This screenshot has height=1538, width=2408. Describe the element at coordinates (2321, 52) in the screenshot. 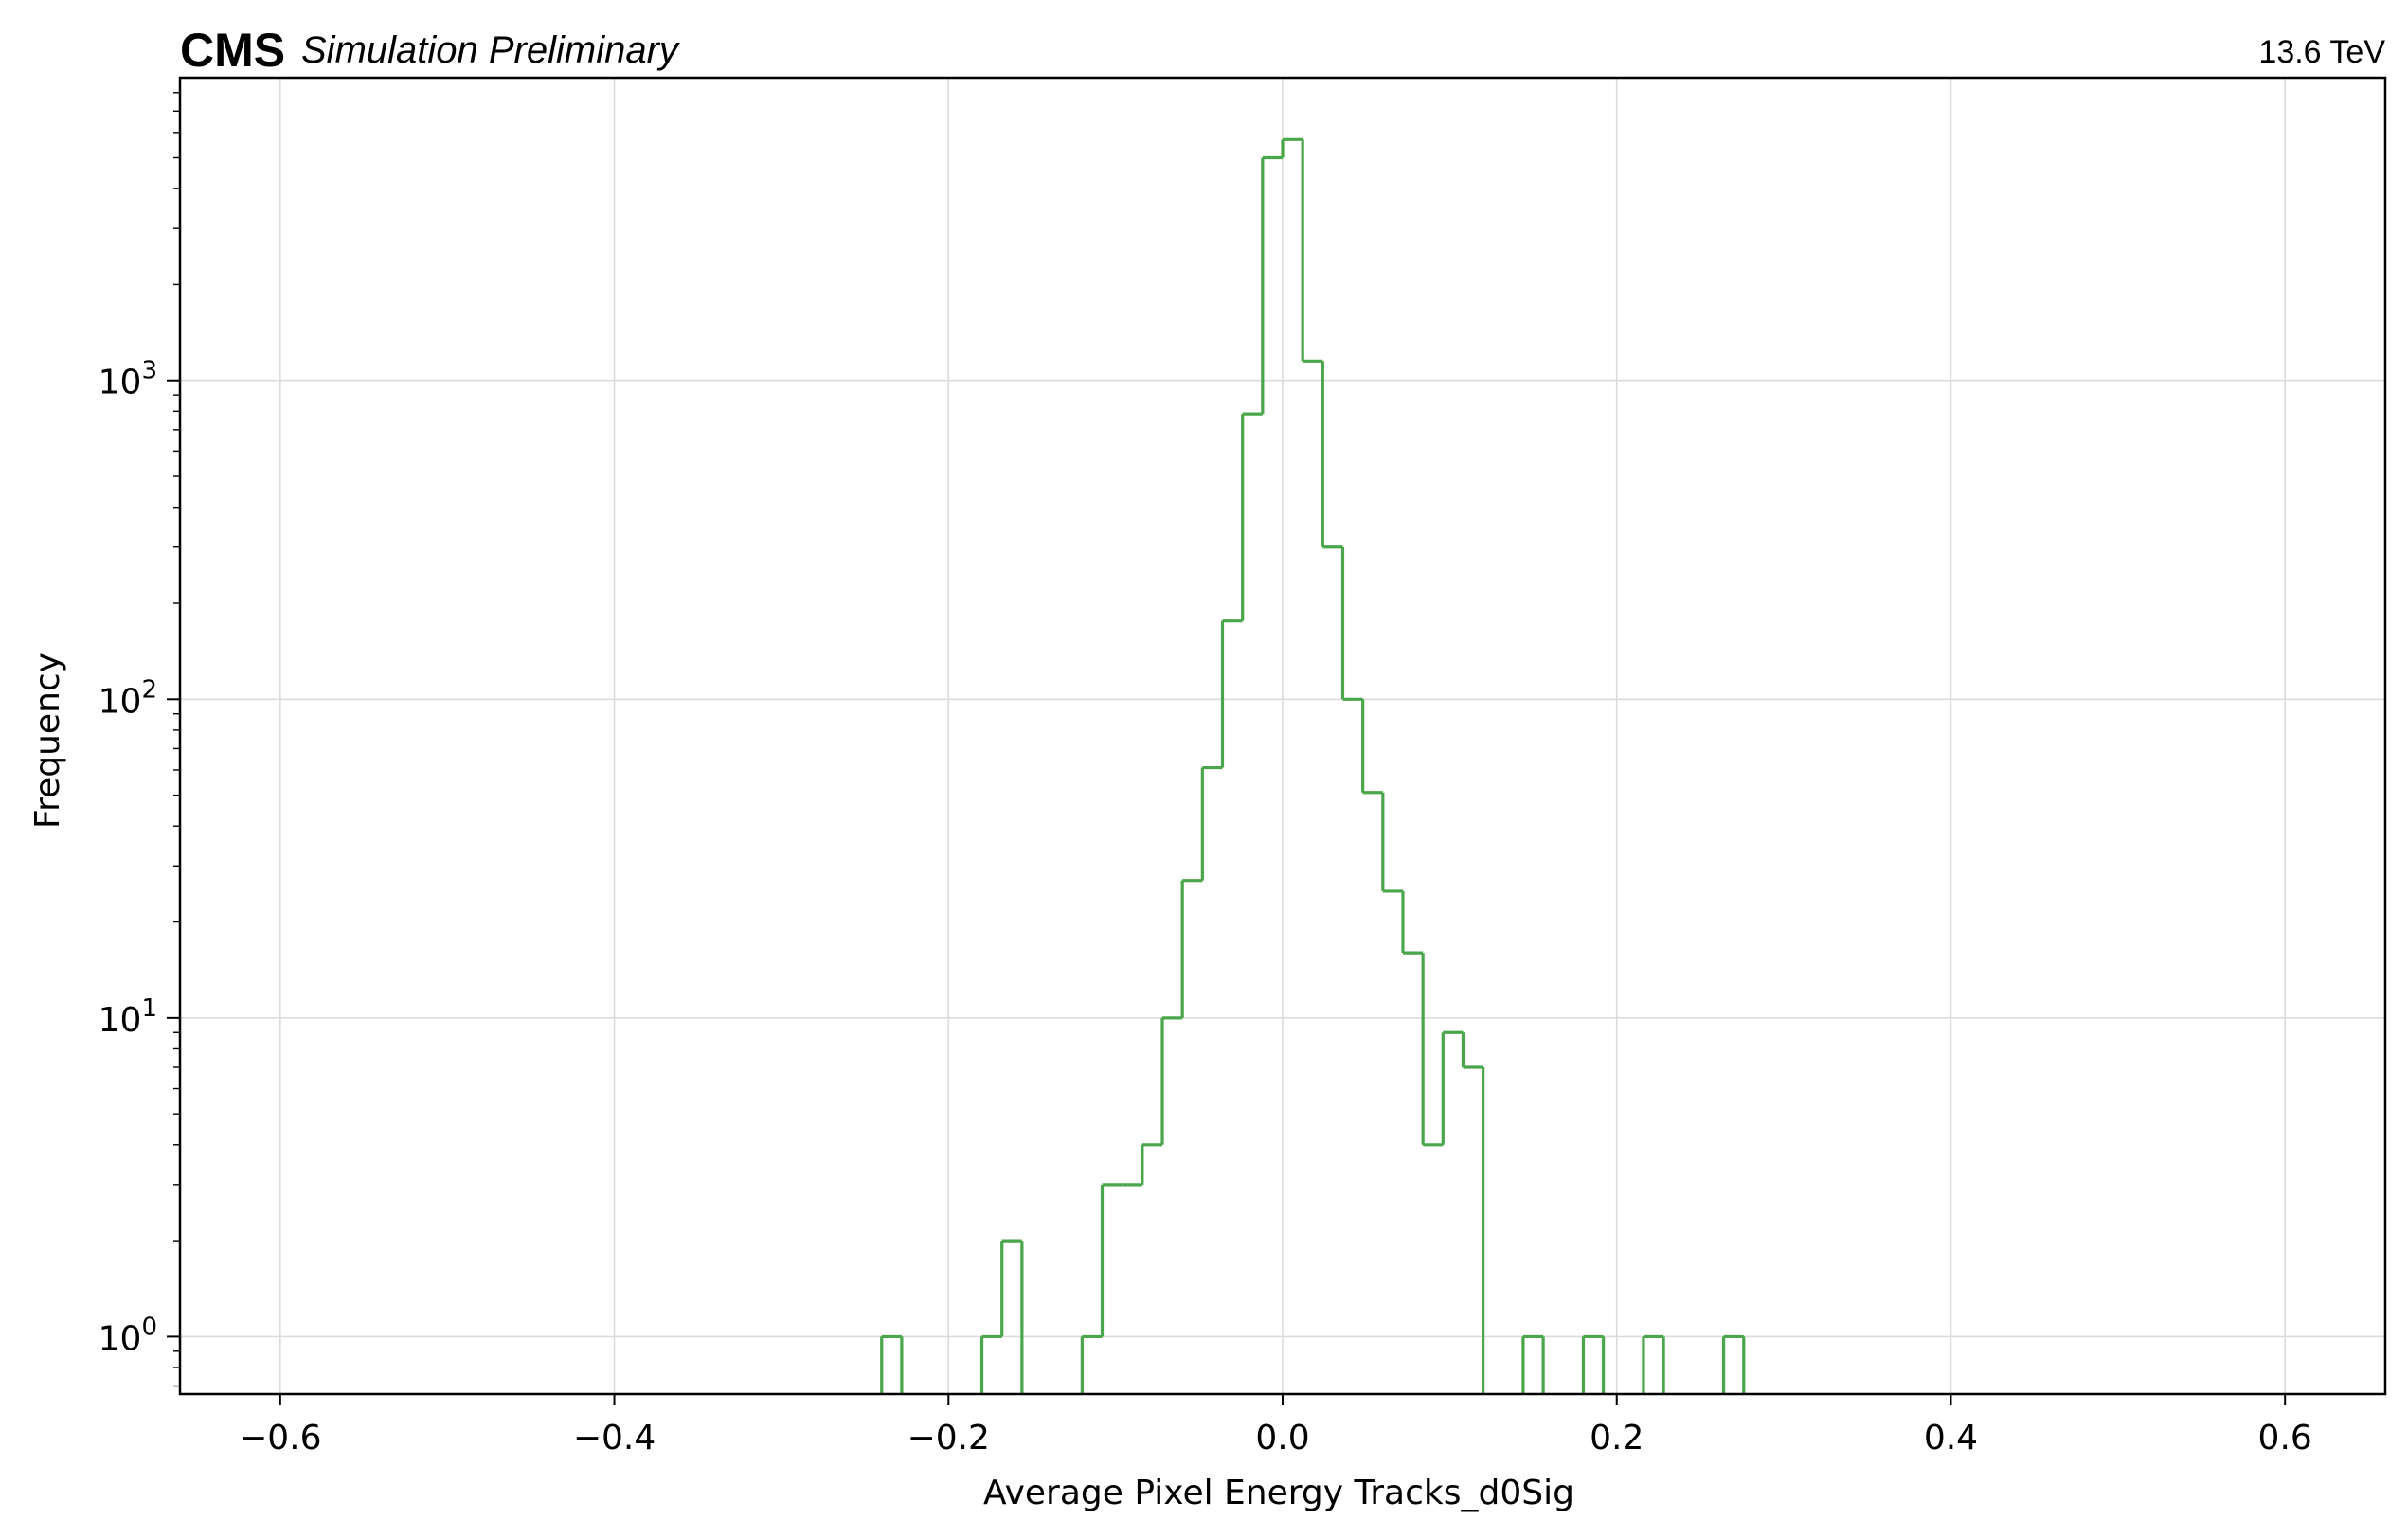

I see `energy-label: 13.6 TeV` at that location.